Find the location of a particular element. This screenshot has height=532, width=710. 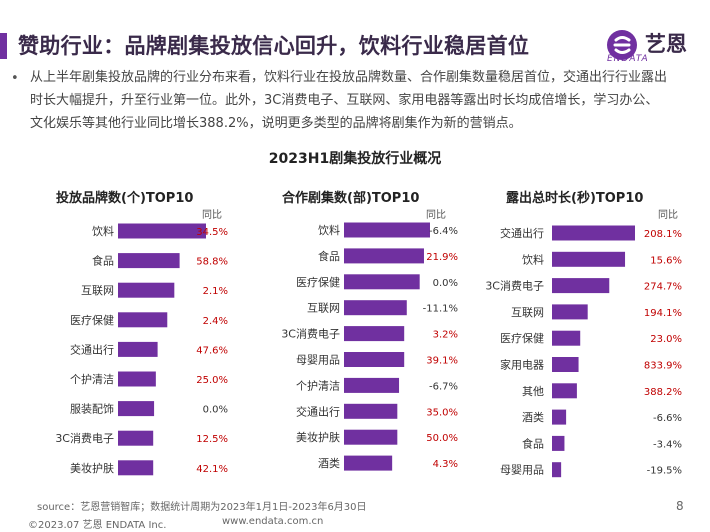

yoy-value: 34.5% is located at coordinates (212, 232).